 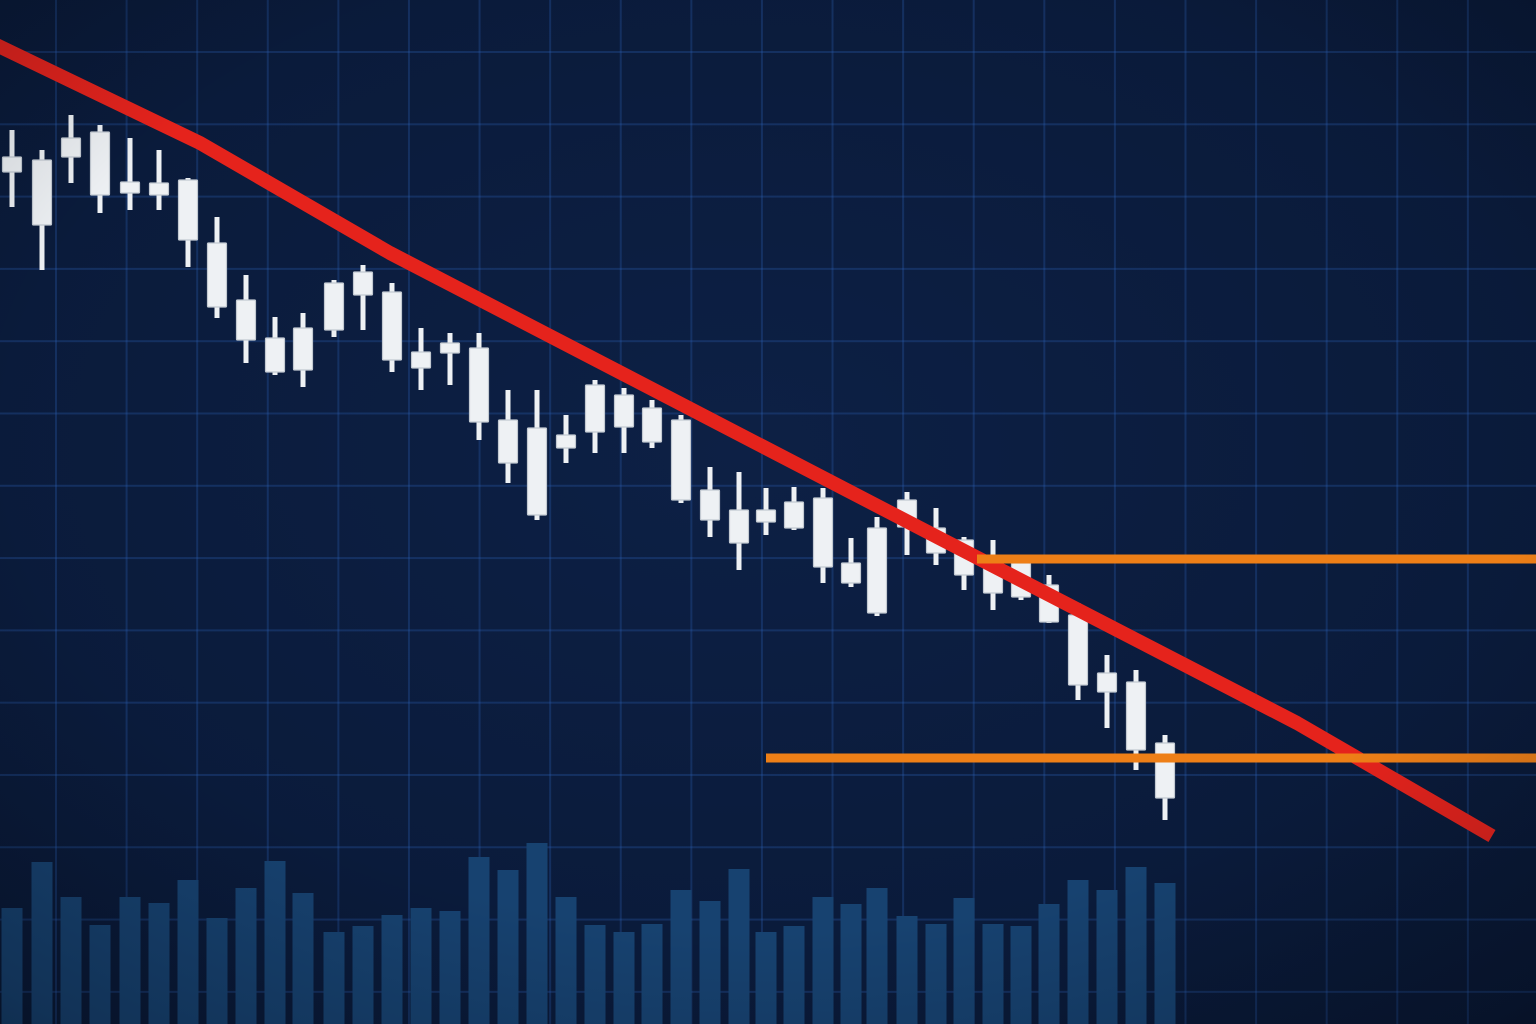 I want to click on volume-layer, so click(x=588, y=933).